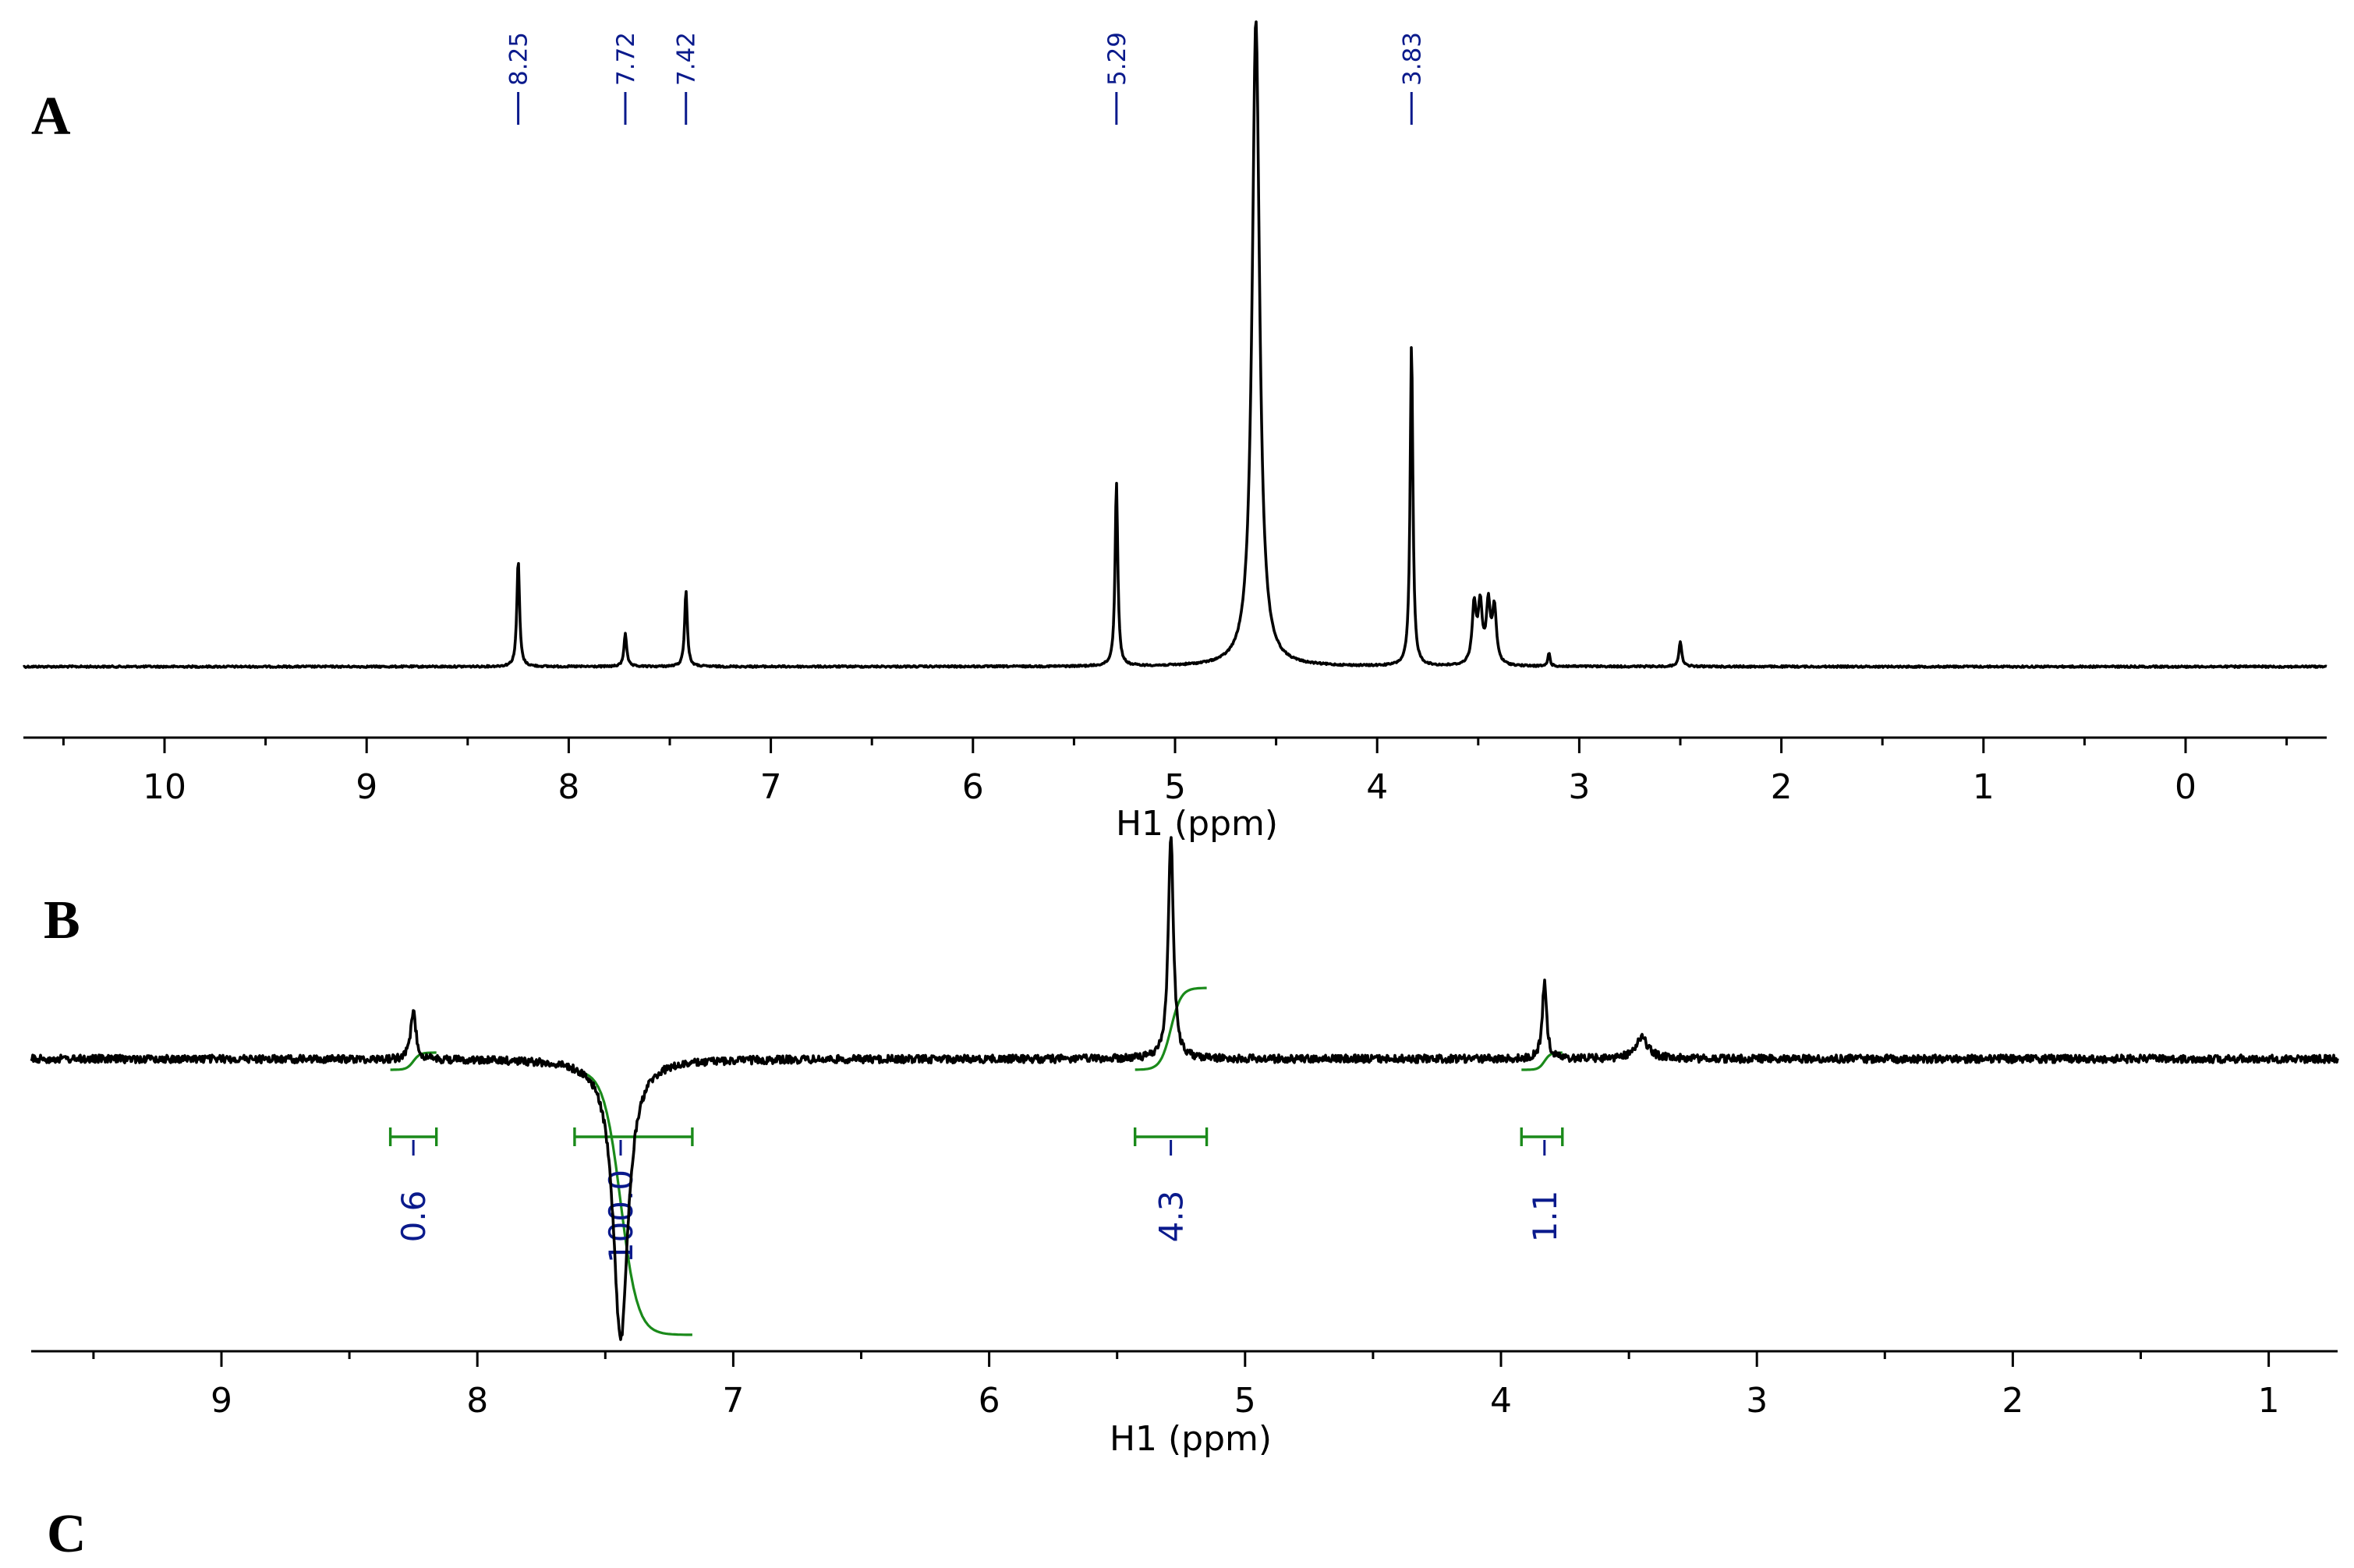  What do you see at coordinates (976, 1161) in the screenshot?
I see `integrals-b: 0.6 100.0 4.3 1.1` at bounding box center [976, 1161].